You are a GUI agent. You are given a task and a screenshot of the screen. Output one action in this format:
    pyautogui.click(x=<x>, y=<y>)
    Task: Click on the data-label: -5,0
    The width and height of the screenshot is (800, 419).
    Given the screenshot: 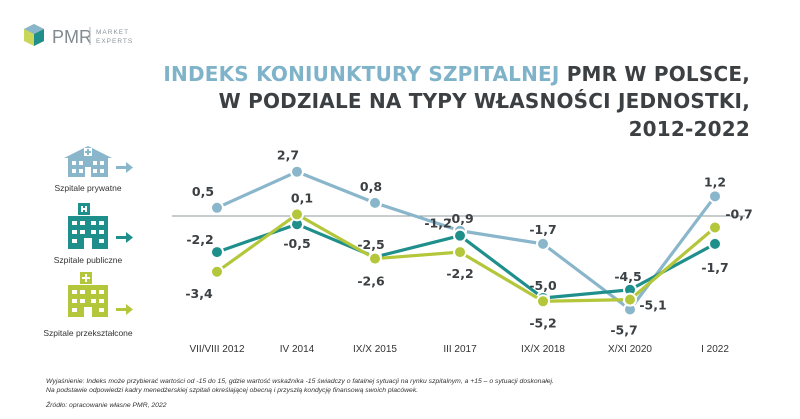 What is the action you would take?
    pyautogui.click(x=543, y=285)
    